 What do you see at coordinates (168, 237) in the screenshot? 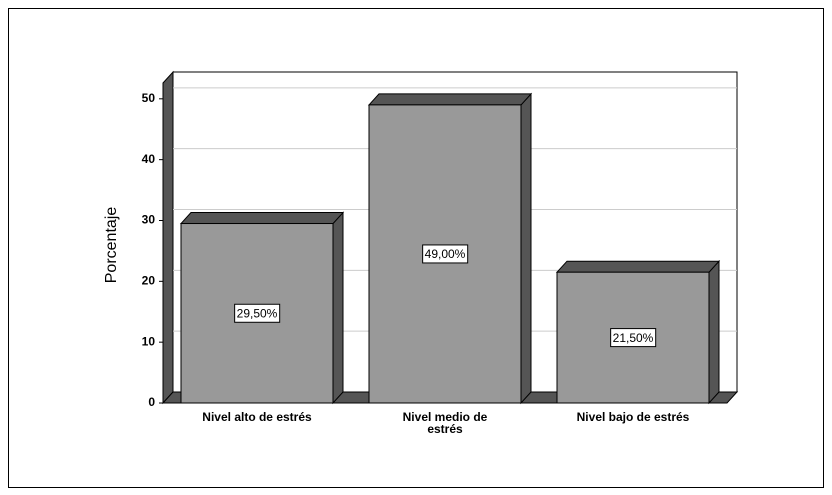
I see `left-wall` at bounding box center [168, 237].